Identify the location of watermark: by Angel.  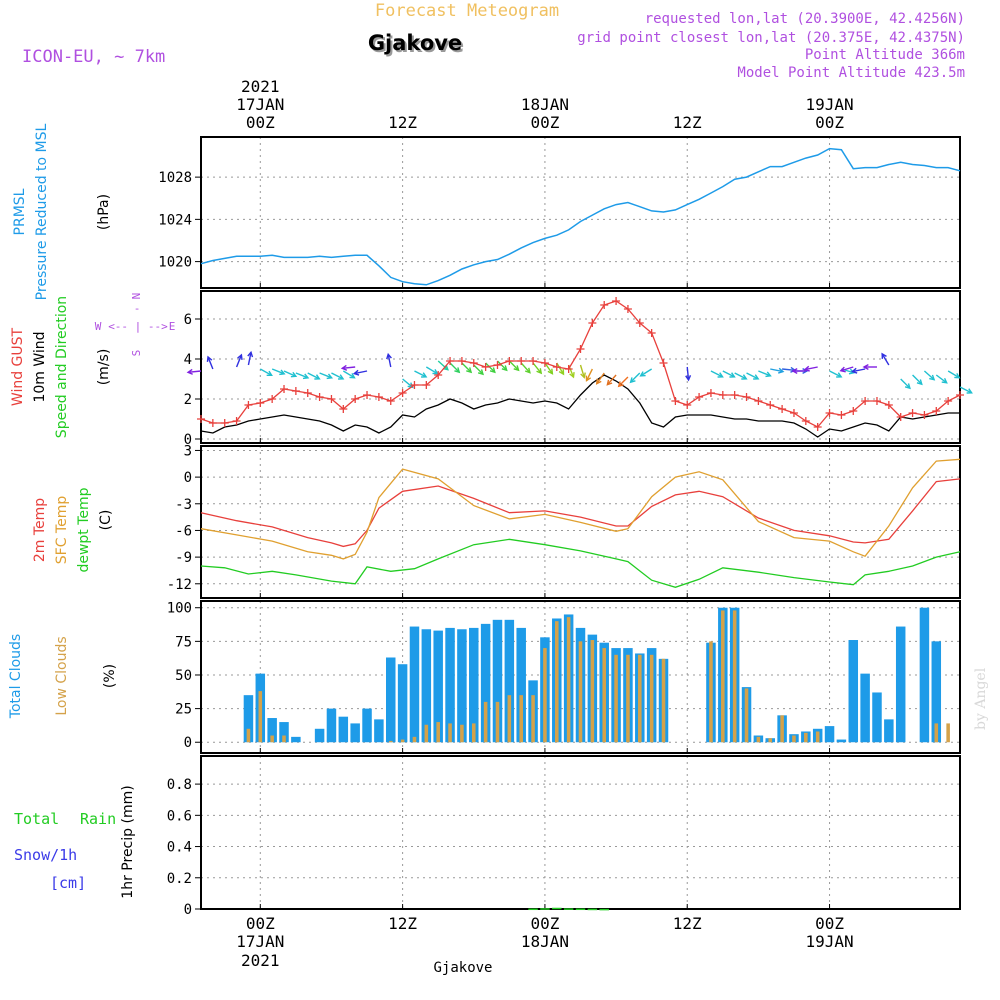
(981, 698).